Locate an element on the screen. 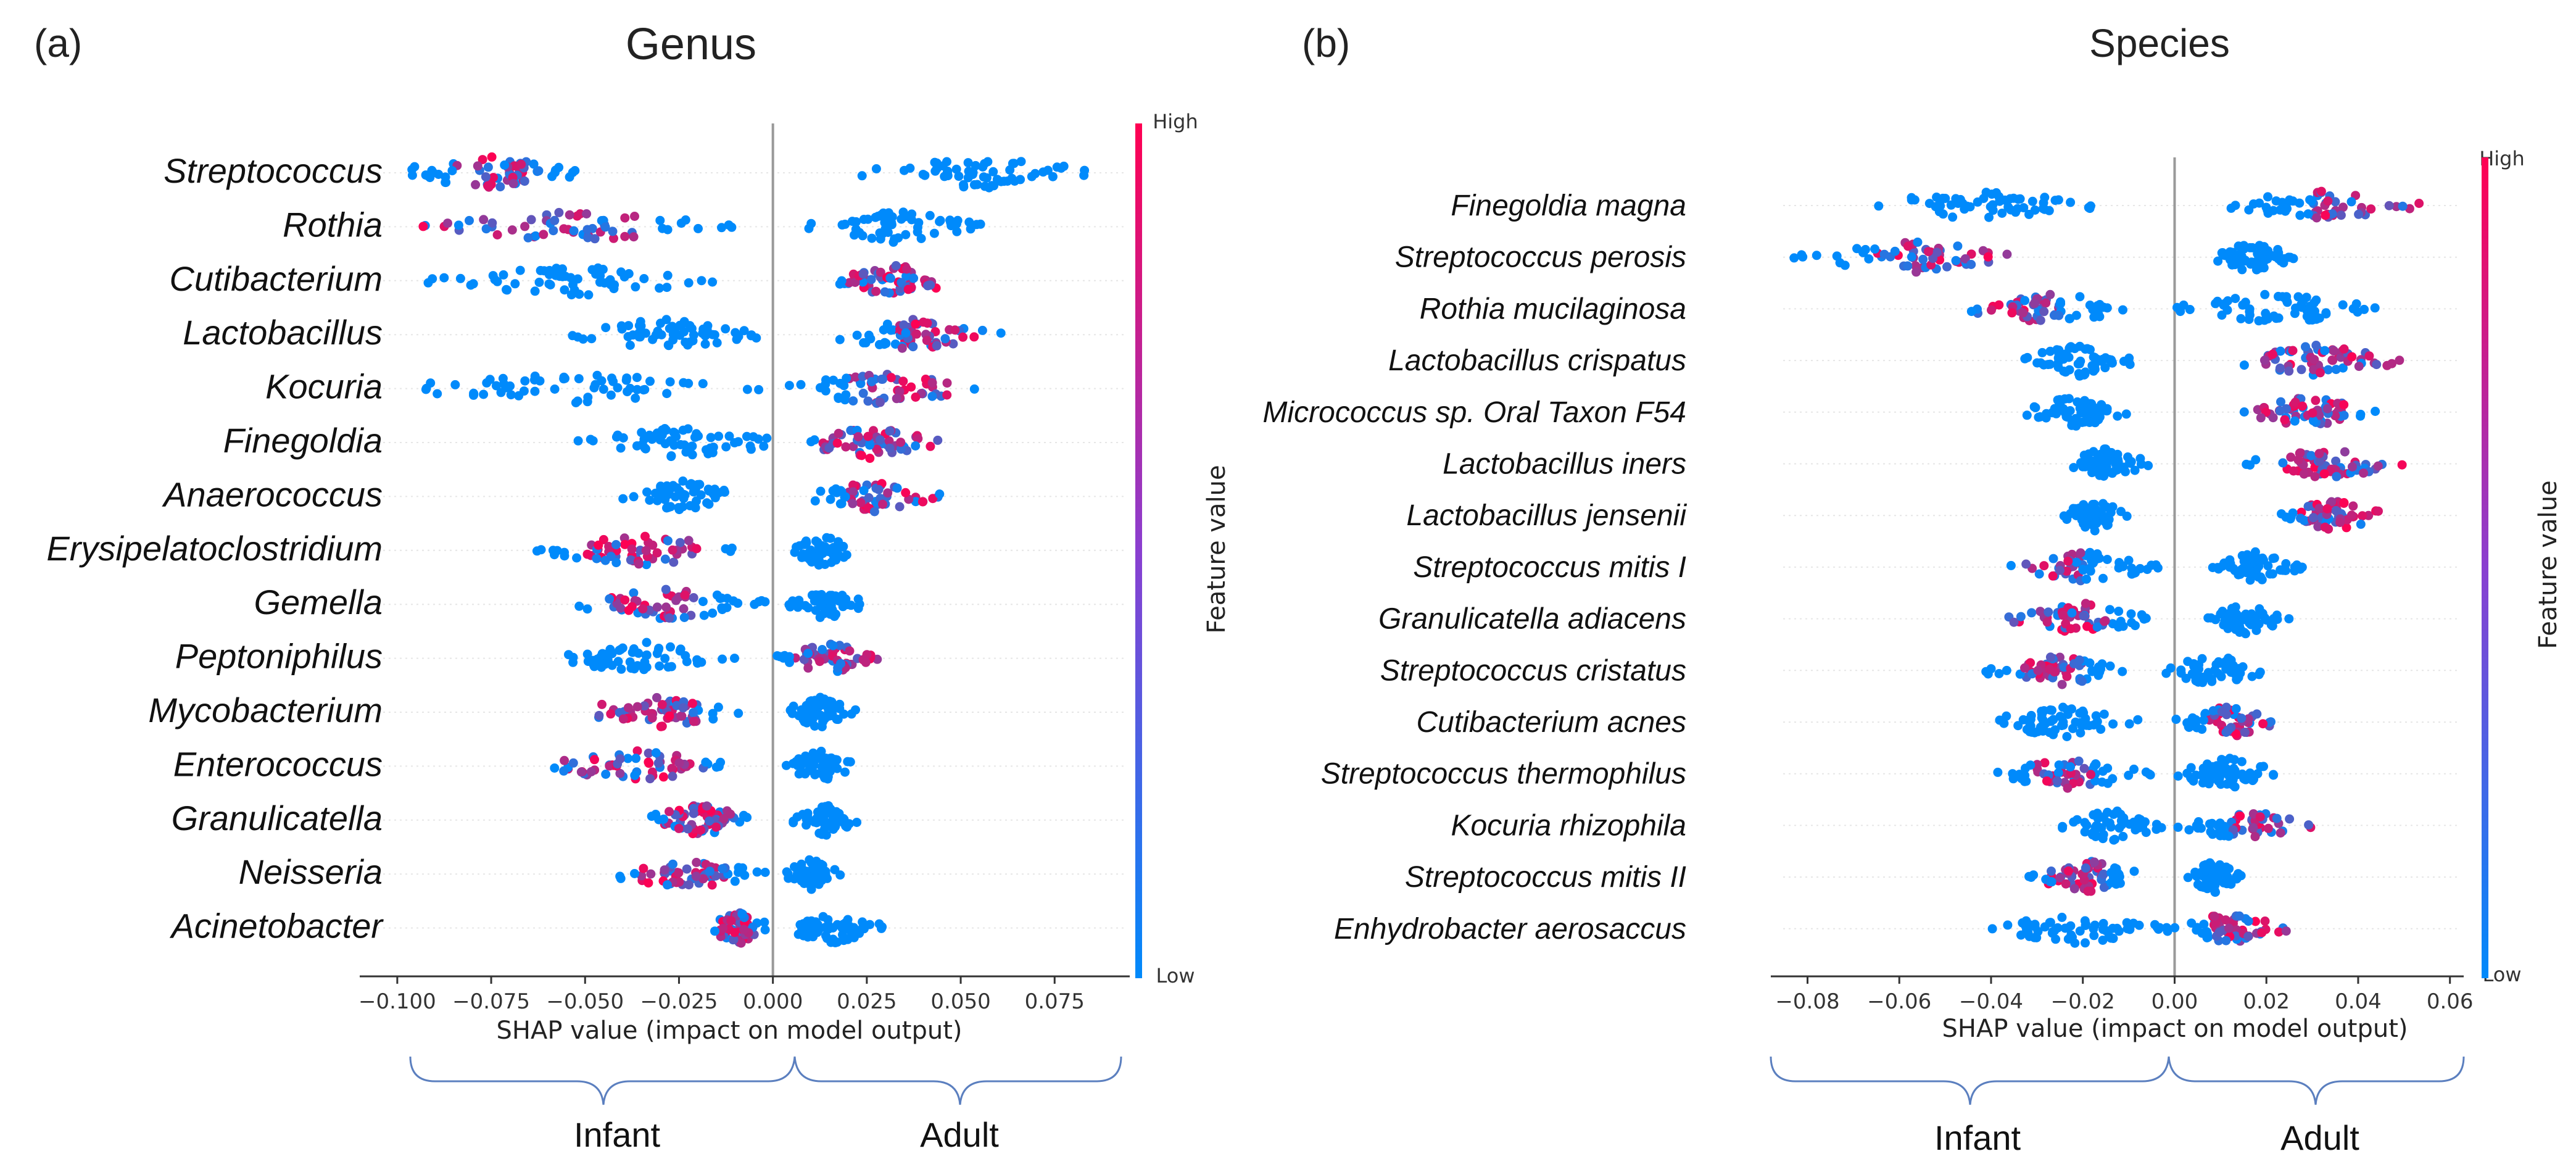 The height and width of the screenshot is (1172, 2576). panel-b-adult-label: Adult is located at coordinates (2319, 1137).